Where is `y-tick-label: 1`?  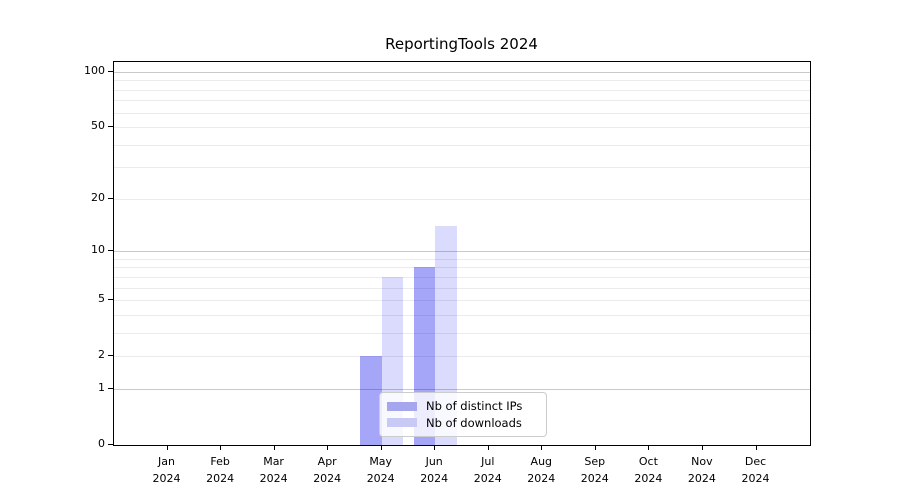
y-tick-label: 1 is located at coordinates (101, 387).